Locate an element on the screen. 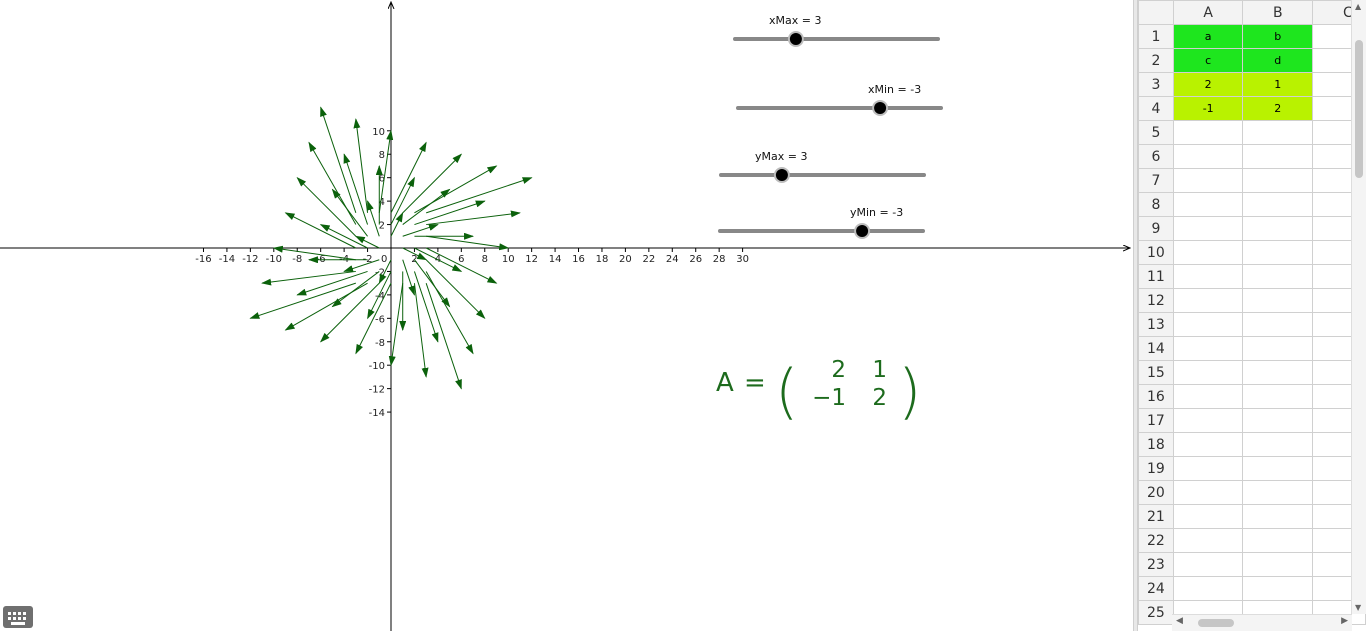 Image resolution: width=1366 pixels, height=631 pixels. row-header: 19 is located at coordinates (1156, 468).